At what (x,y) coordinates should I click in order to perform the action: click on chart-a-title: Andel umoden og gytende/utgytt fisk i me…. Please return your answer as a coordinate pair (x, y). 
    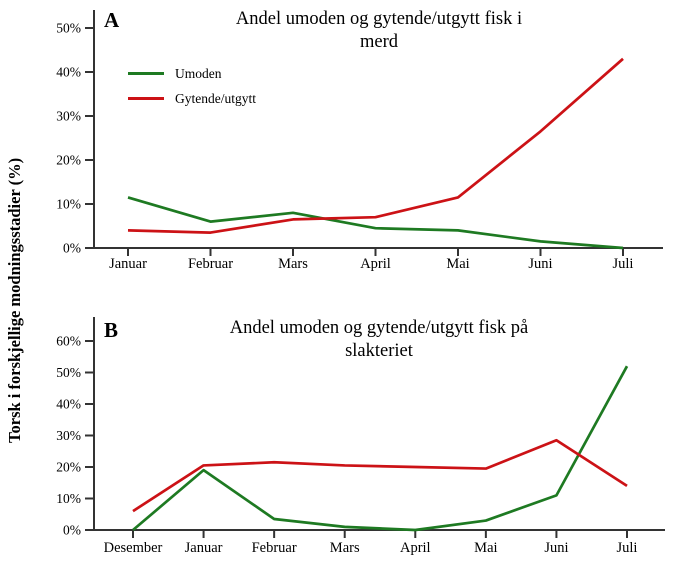
    Looking at the image, I should click on (379, 30).